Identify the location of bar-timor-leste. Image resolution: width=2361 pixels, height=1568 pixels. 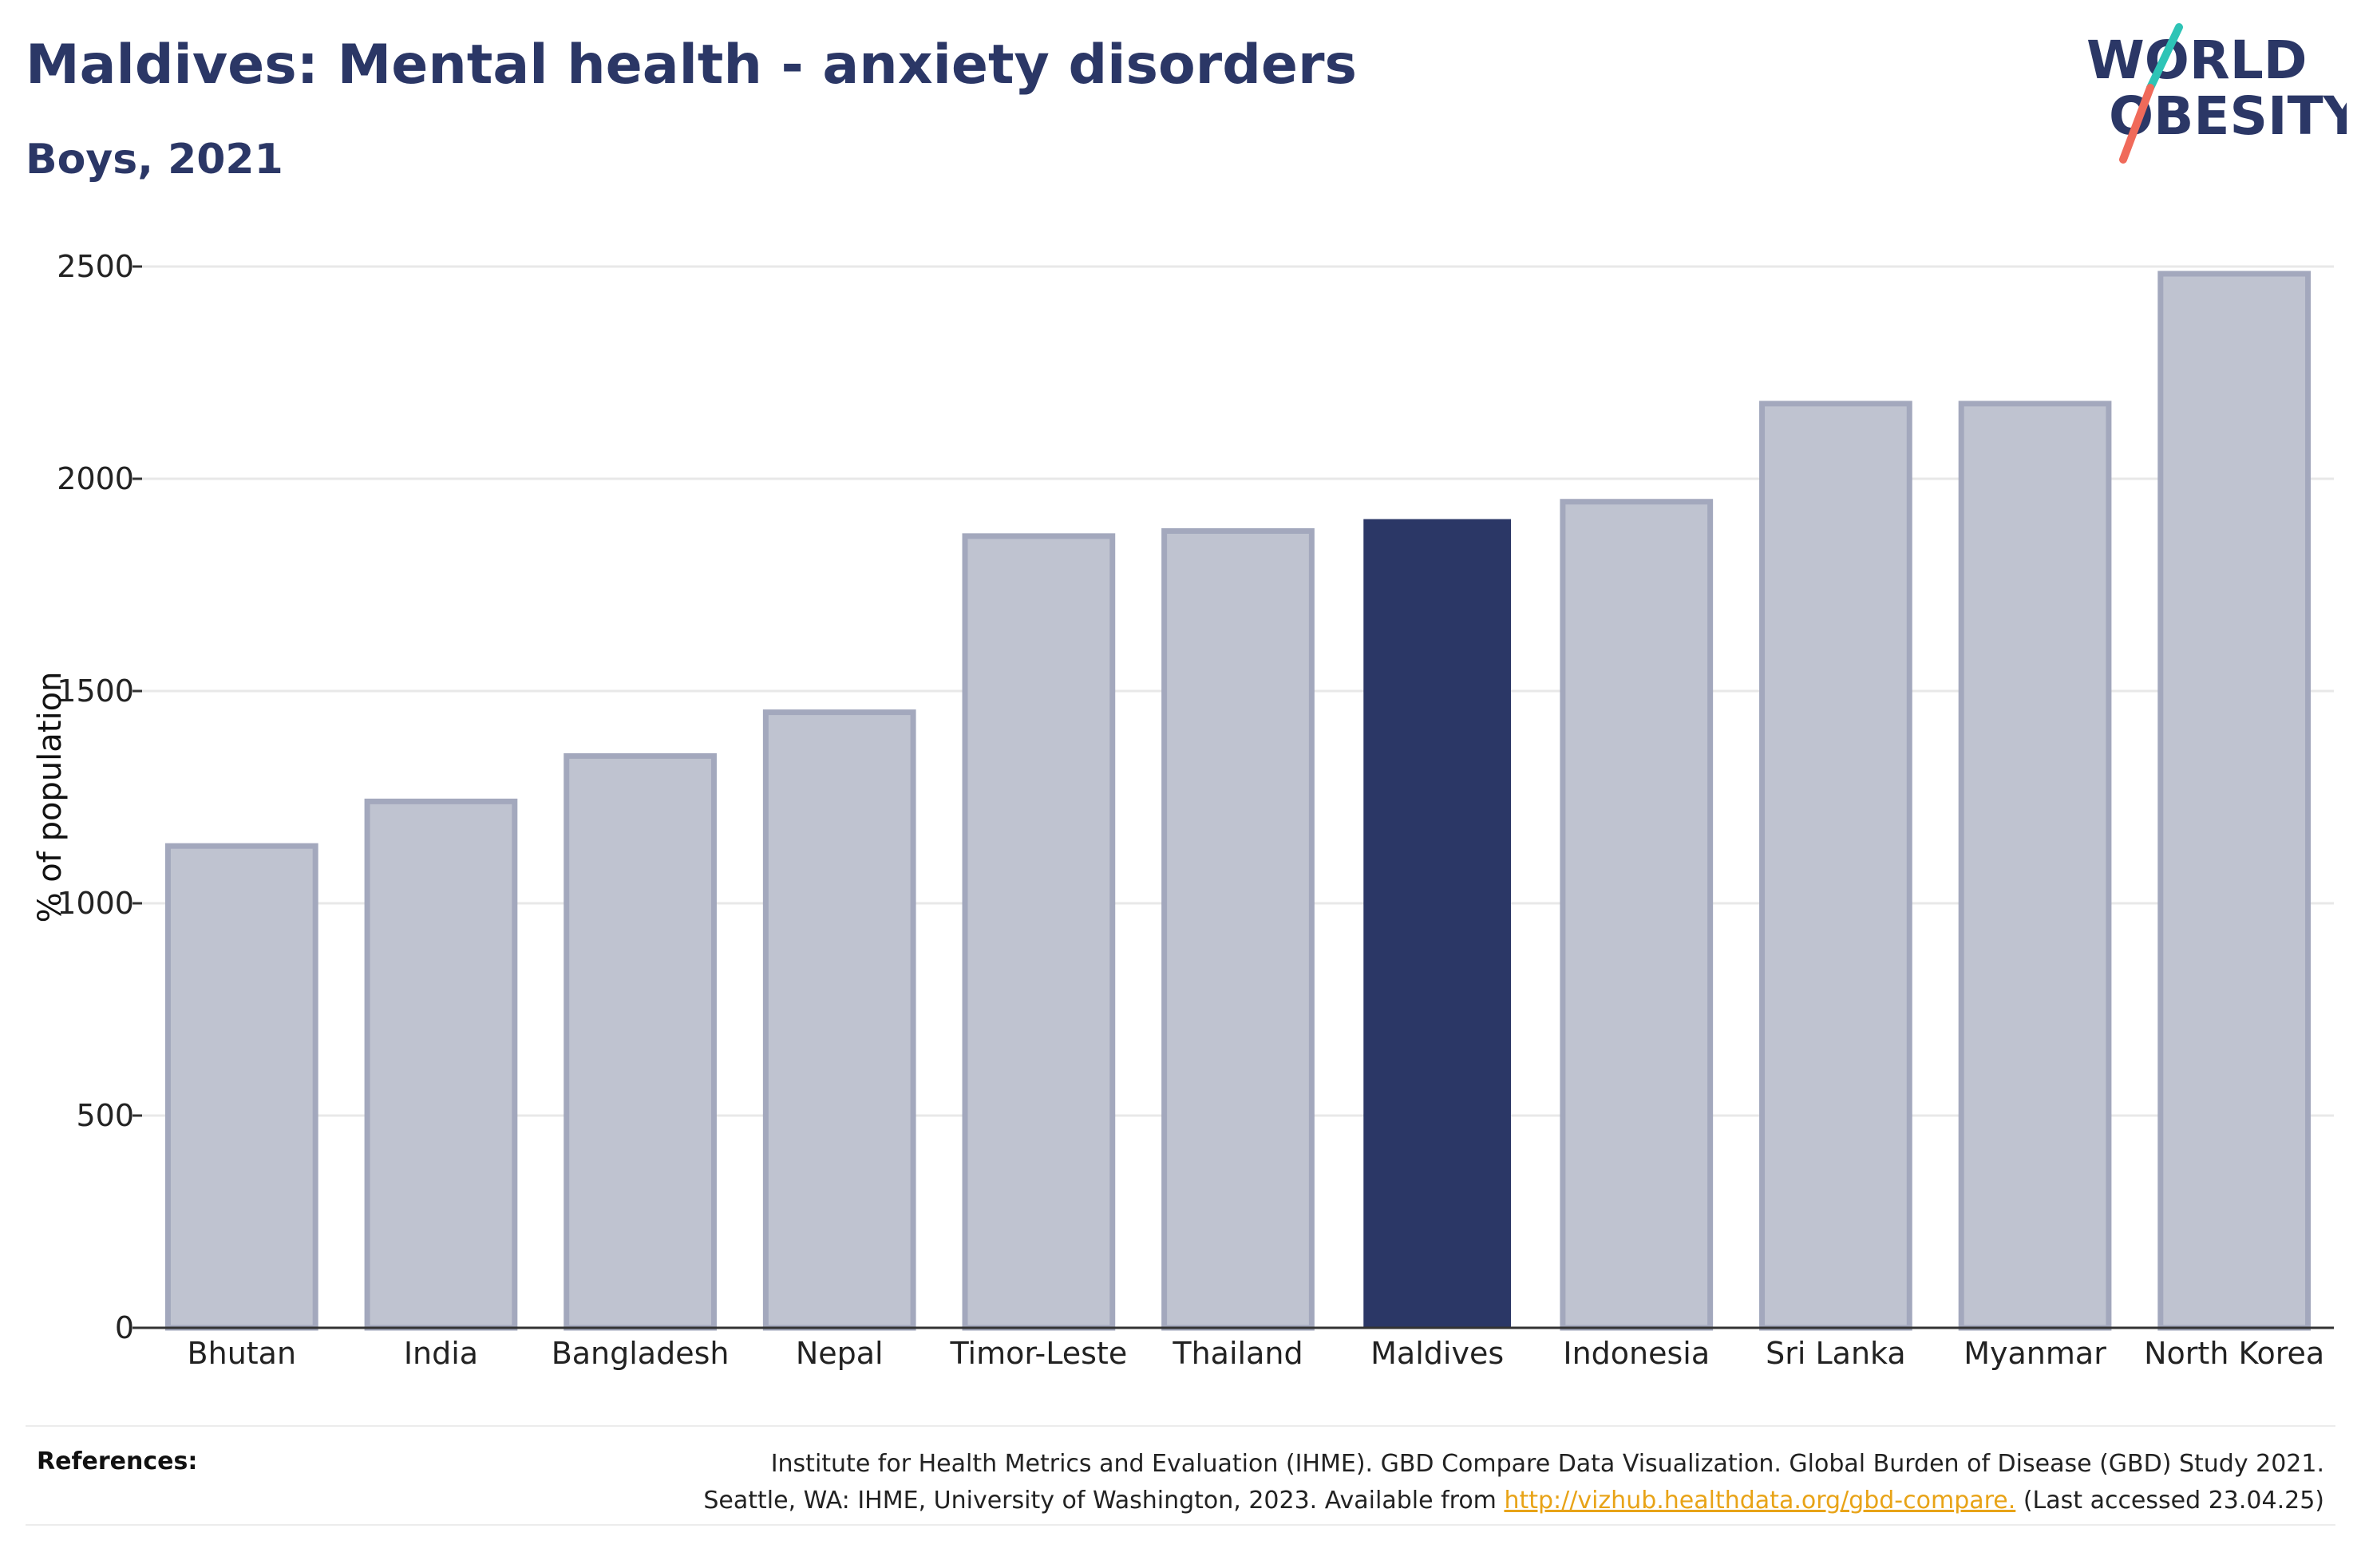
(1039, 932).